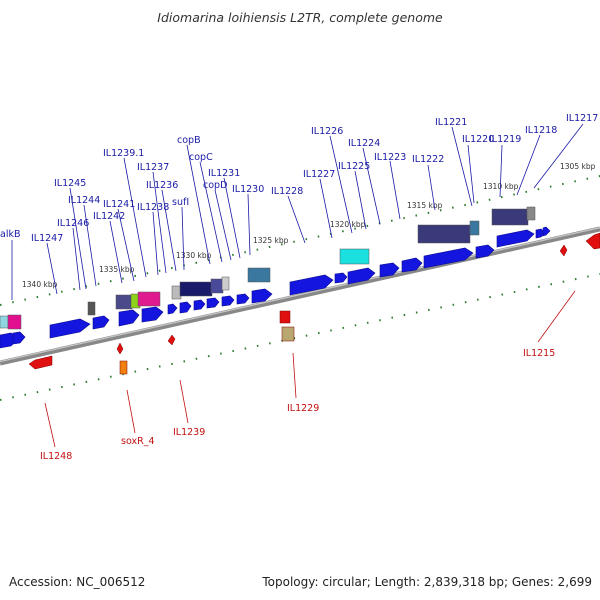  Describe the element at coordinates (327, 131) in the screenshot. I see `gene-label: IL1226` at that location.